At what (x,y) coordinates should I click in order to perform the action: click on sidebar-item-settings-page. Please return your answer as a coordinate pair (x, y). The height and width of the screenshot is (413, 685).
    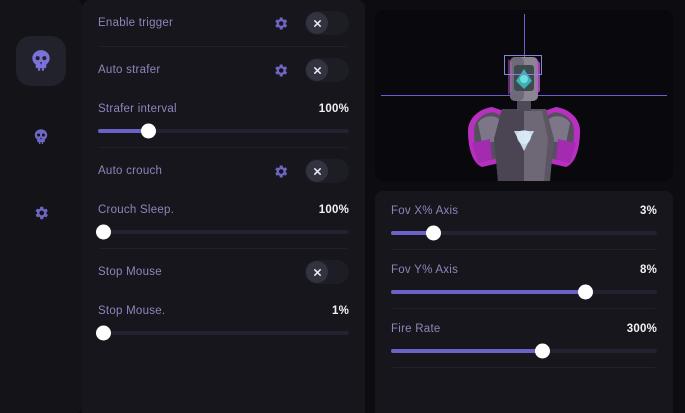
    Looking at the image, I should click on (41, 213).